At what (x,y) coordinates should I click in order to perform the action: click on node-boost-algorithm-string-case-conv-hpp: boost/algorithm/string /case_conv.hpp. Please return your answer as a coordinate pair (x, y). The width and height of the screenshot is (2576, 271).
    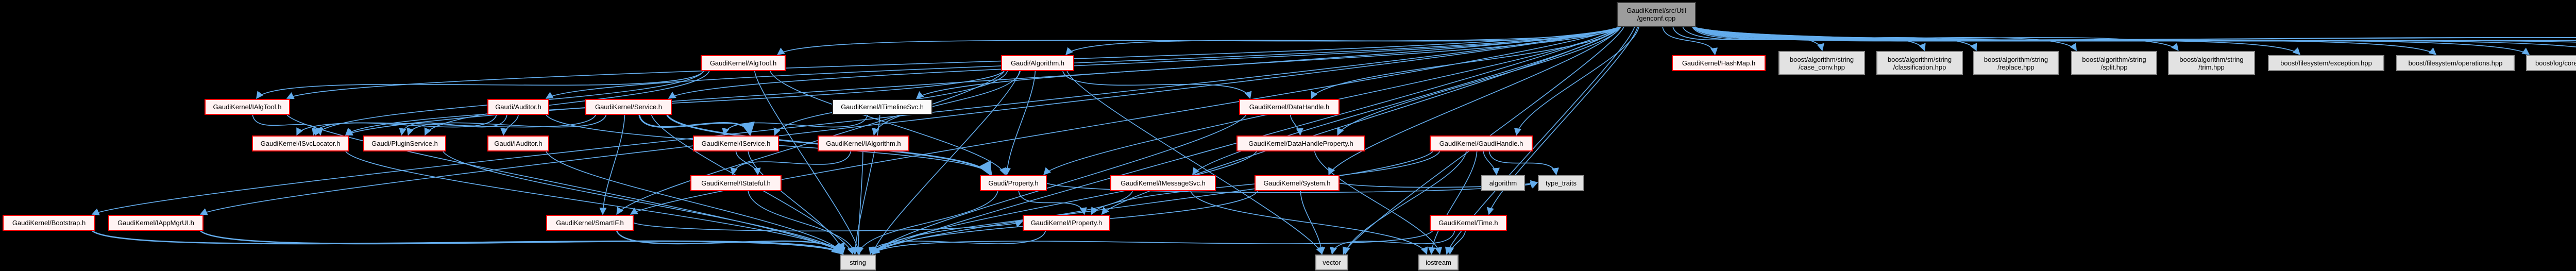
    Looking at the image, I should click on (1821, 63).